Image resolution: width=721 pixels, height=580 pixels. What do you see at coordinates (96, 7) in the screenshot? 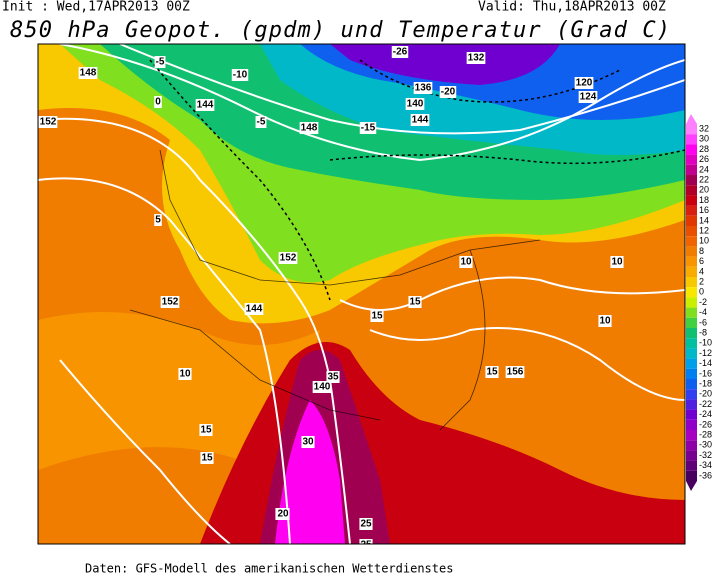
I see `init-time: Init : Wed,17APR2013 00Z` at bounding box center [96, 7].